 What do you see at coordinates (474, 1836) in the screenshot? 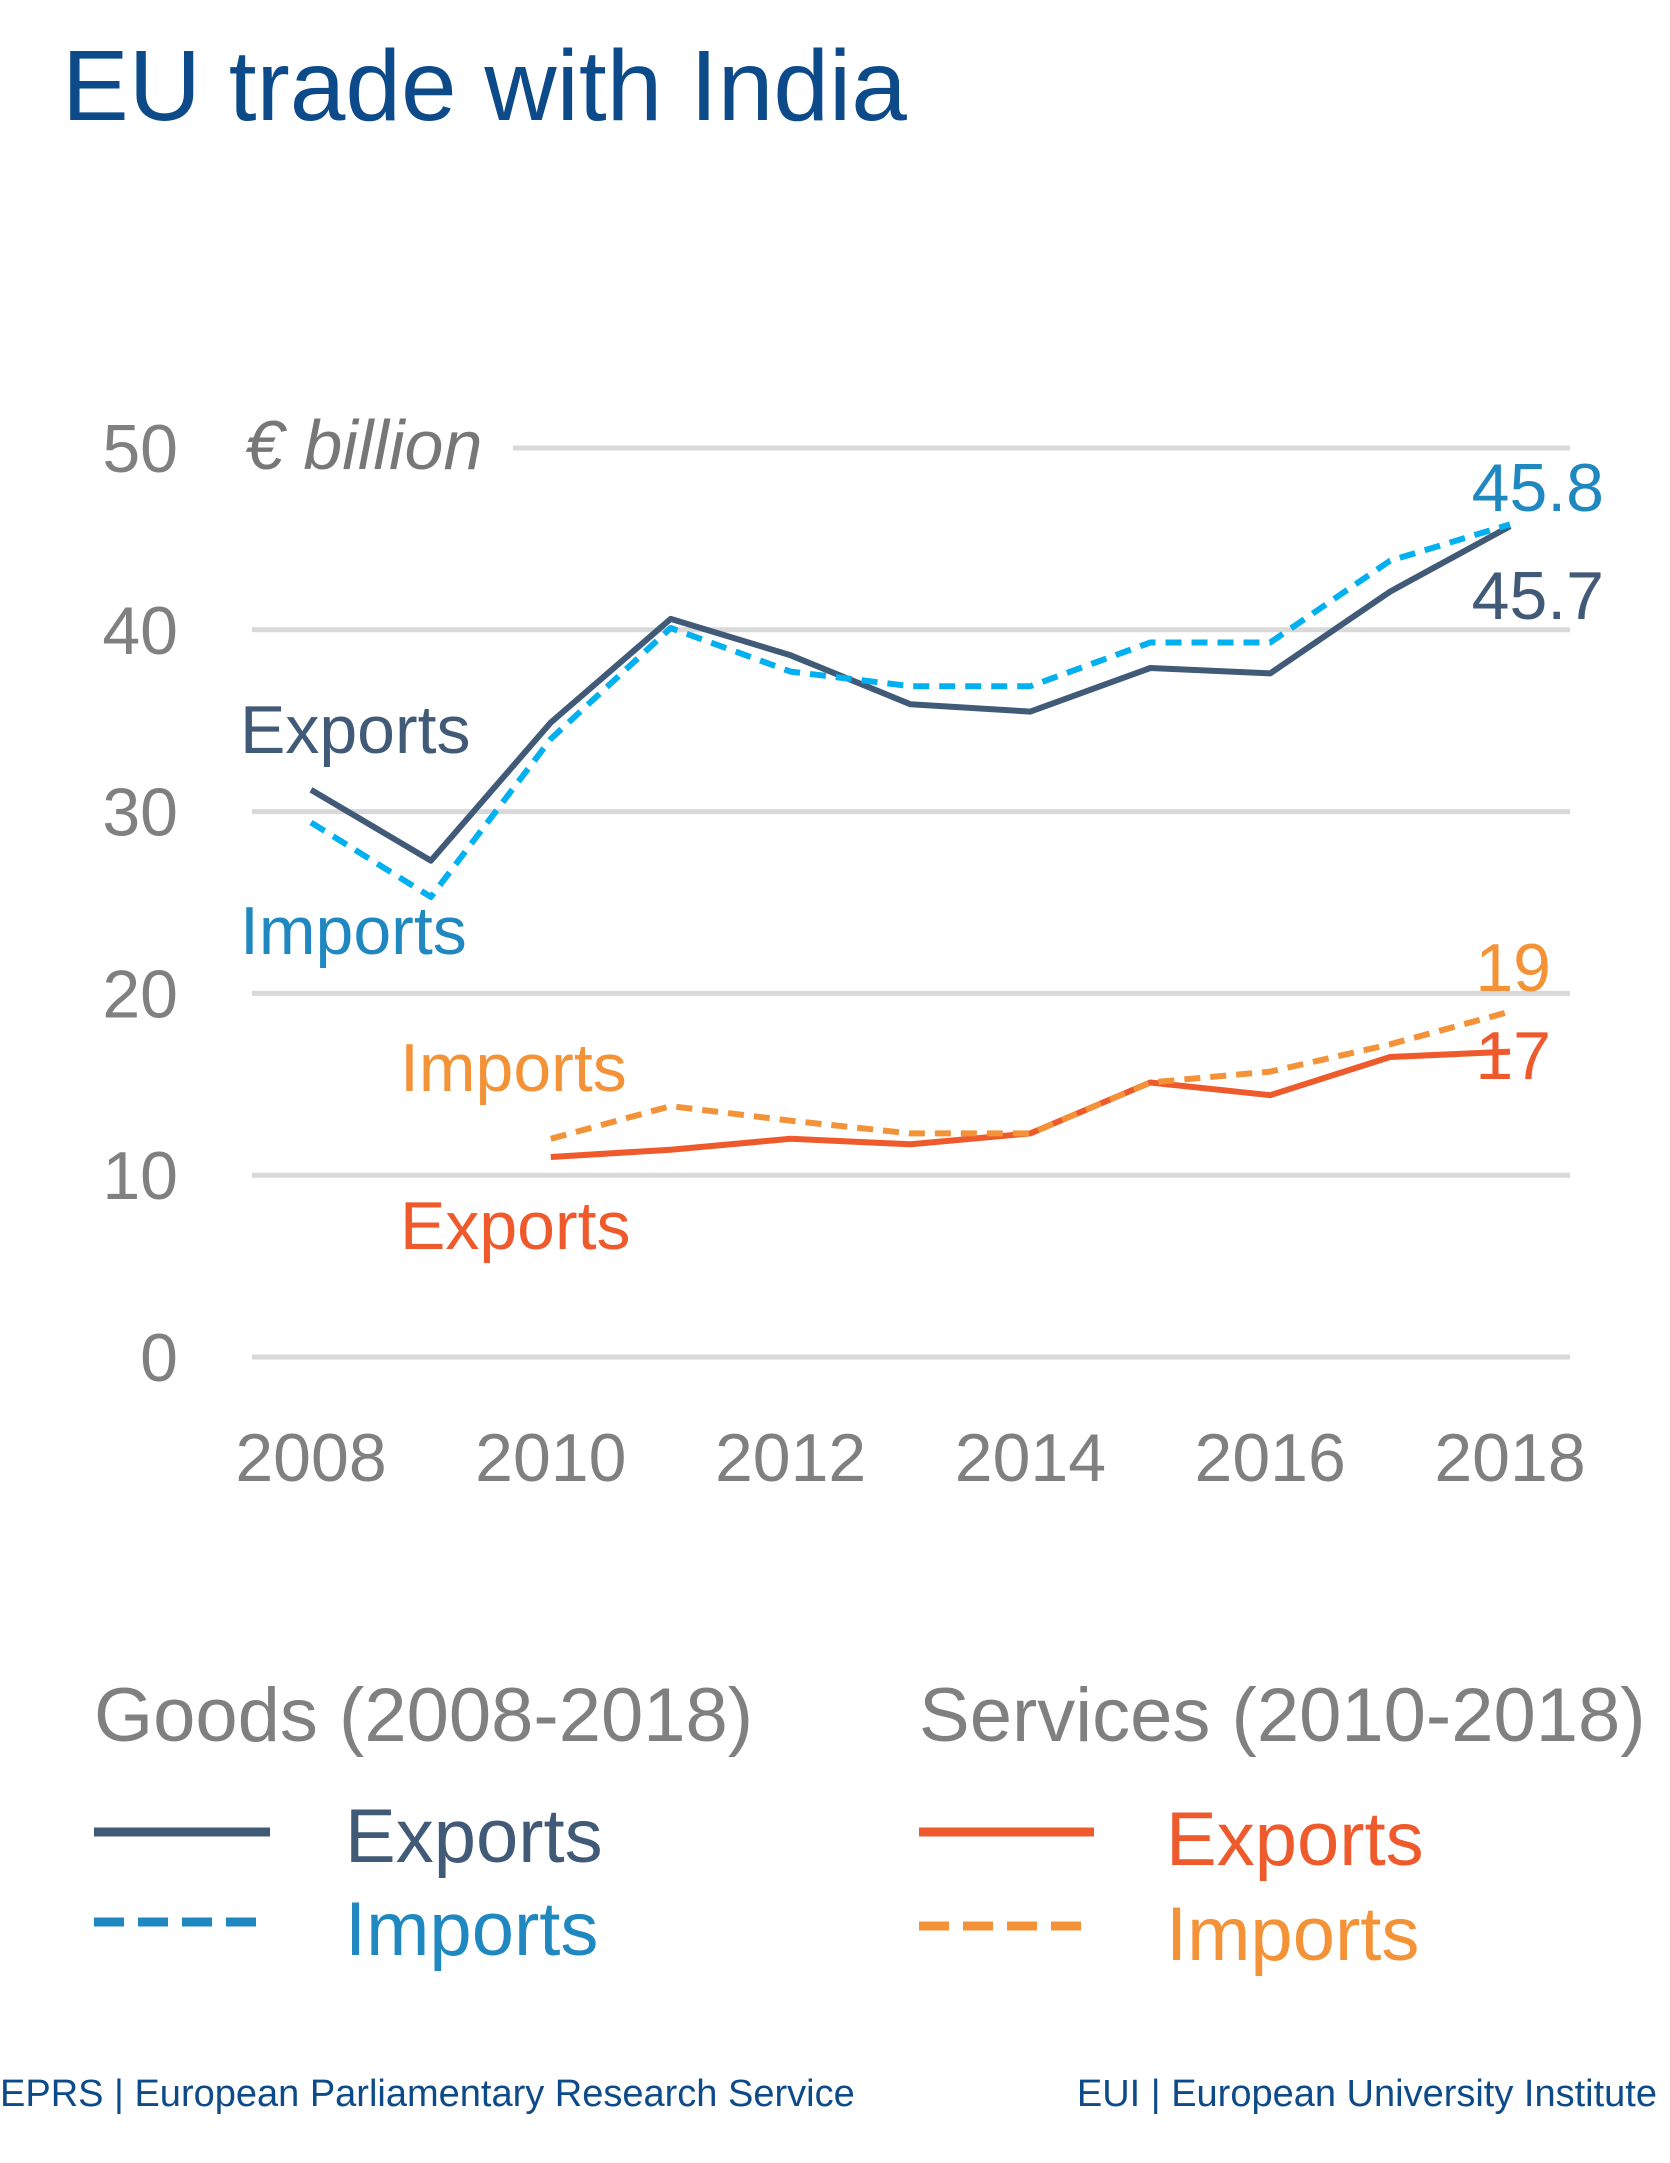
I see `legend-goods-exports-label: Exports` at bounding box center [474, 1836].